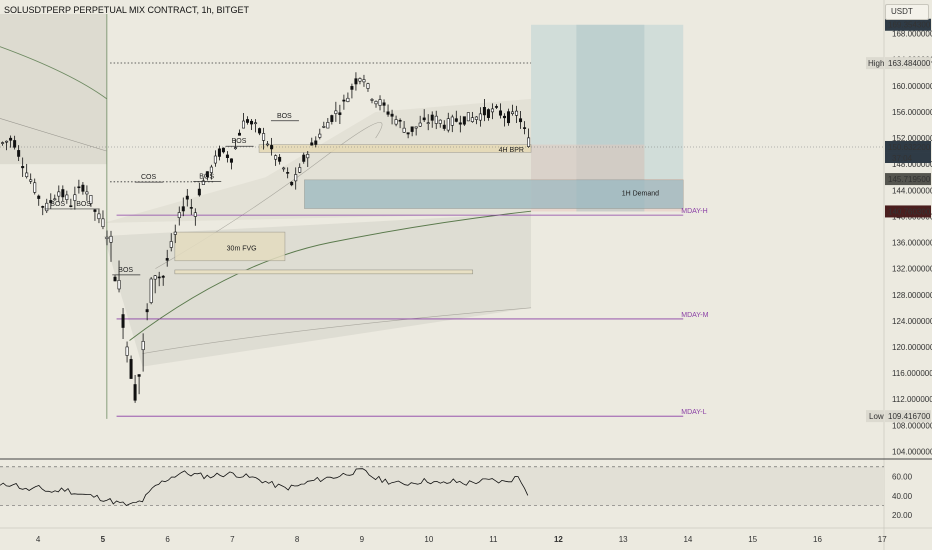 The width and height of the screenshot is (932, 550). I want to click on high-tag, so click(908, 63).